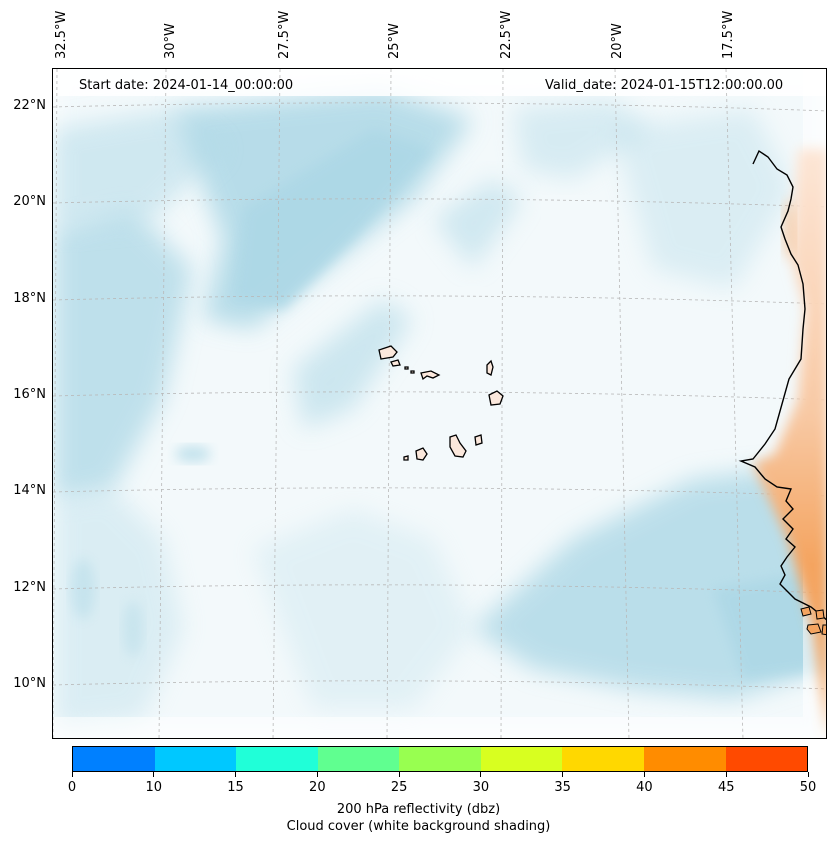 The width and height of the screenshot is (837, 843). Describe the element at coordinates (29, 394) in the screenshot. I see `lat-label-16n: 16°N` at that location.